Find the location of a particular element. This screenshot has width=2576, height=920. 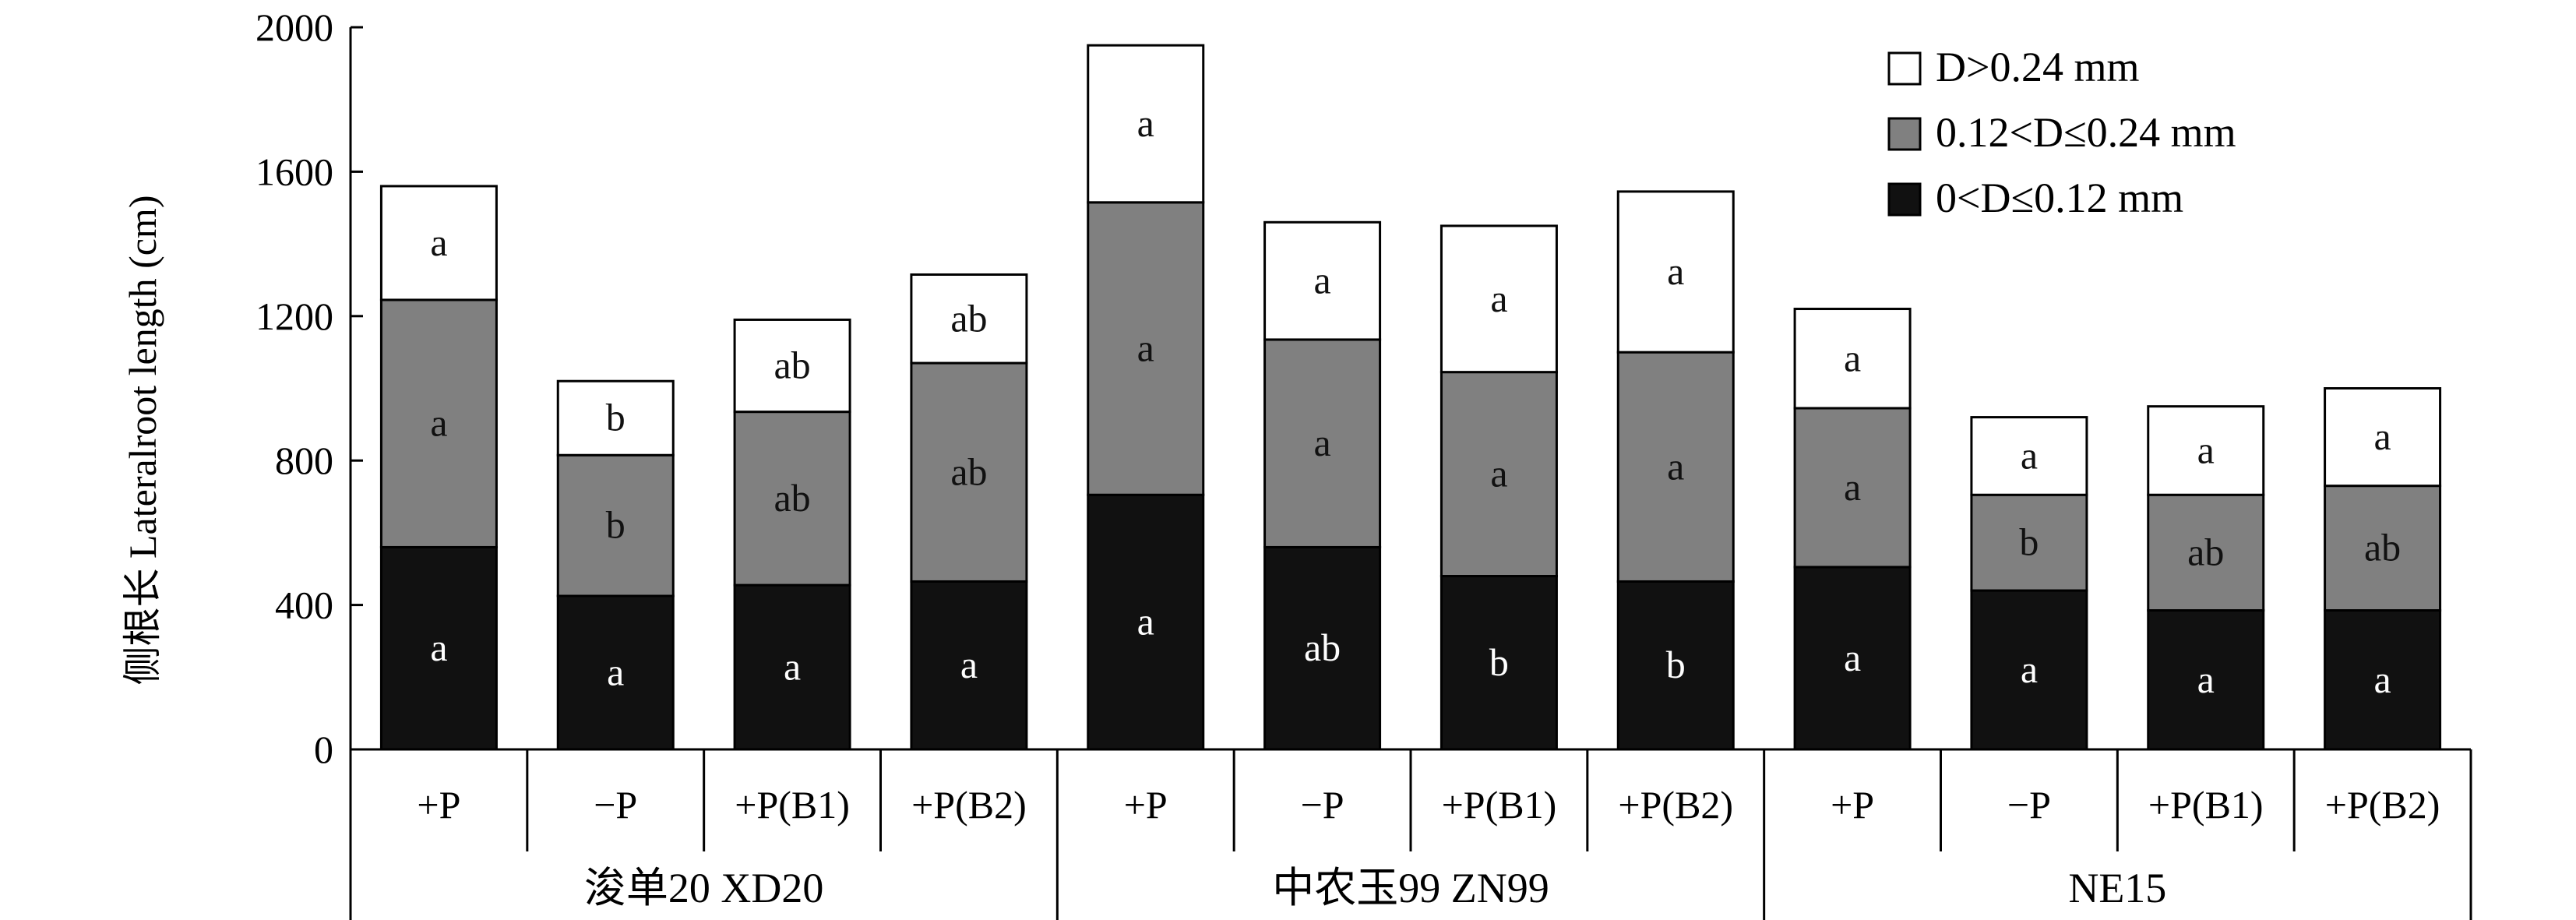

y-tick-label: 400 is located at coordinates (304, 605).